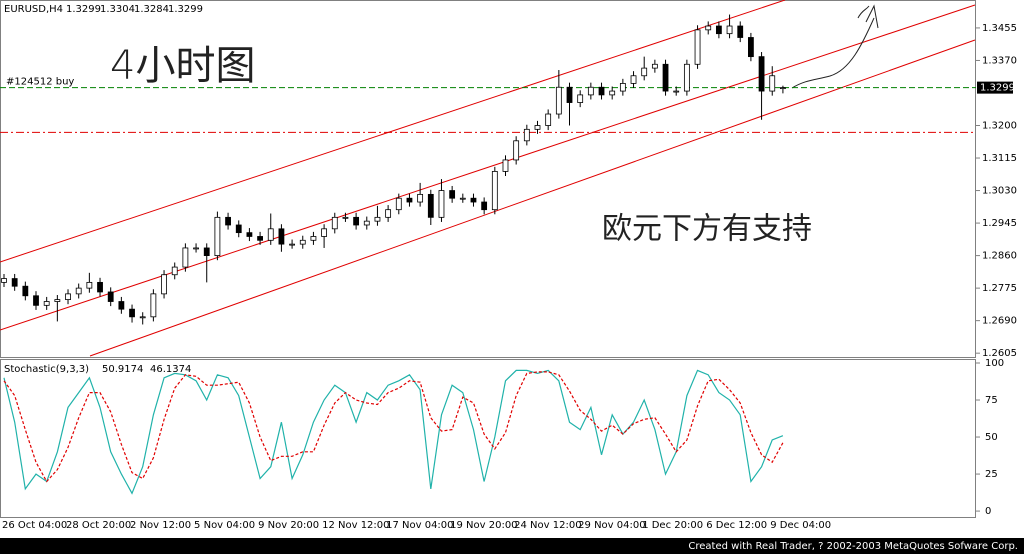 The width and height of the screenshot is (1024, 554). What do you see at coordinates (999, 60) in the screenshot?
I see `y-tick-label: 1.3370` at bounding box center [999, 60].